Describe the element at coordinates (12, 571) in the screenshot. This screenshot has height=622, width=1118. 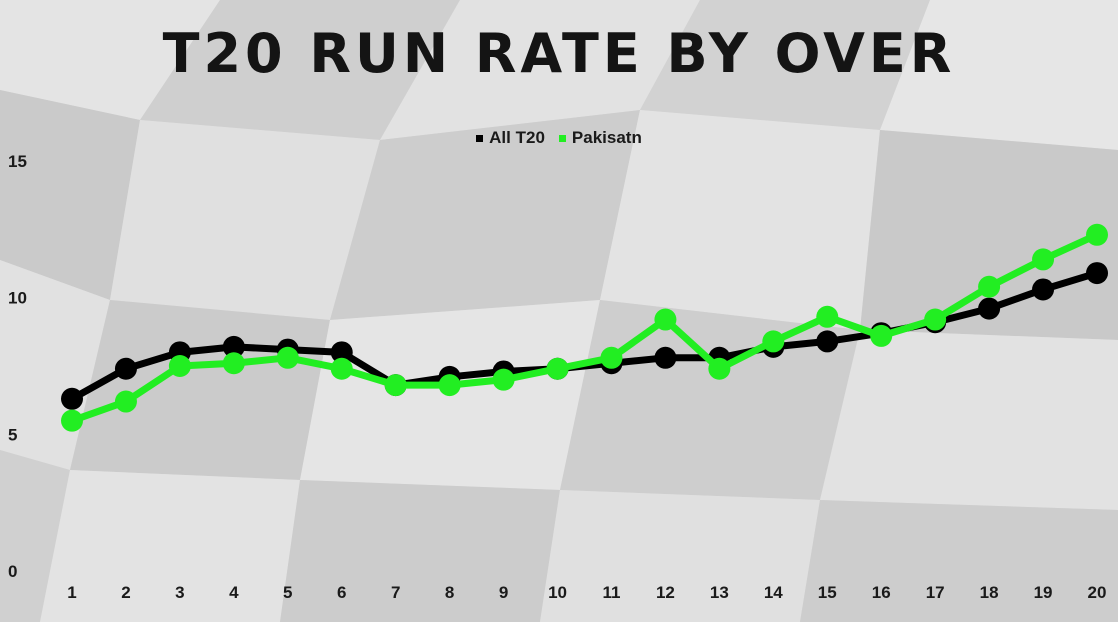
I see `y-tick-label: 0` at that location.